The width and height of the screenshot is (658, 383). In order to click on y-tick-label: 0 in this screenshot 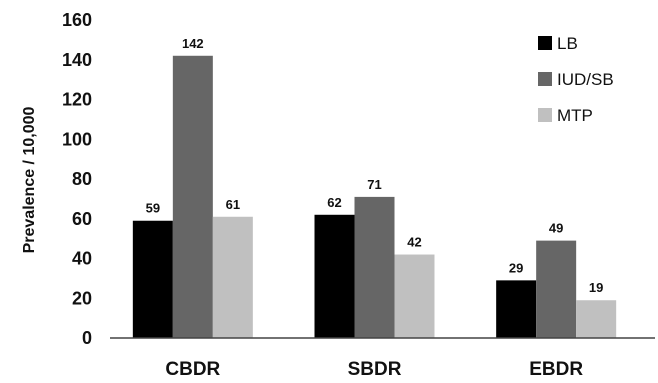, I will do `click(87, 338)`.